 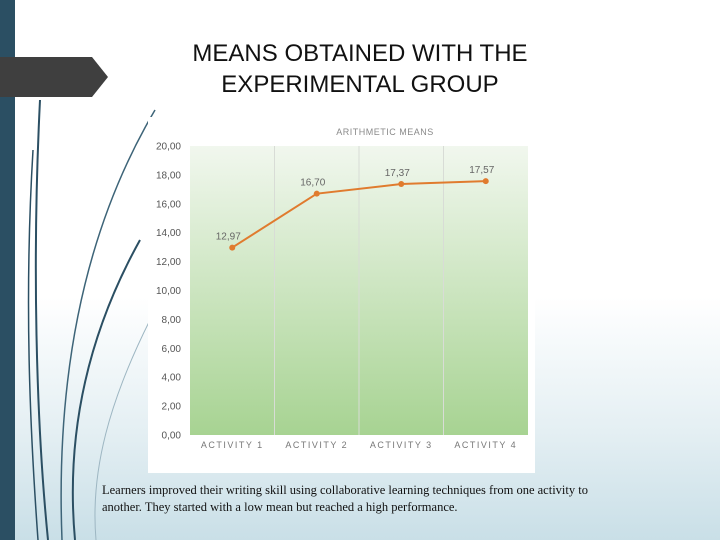 I want to click on y-tick-label: 4,00, so click(x=172, y=378).